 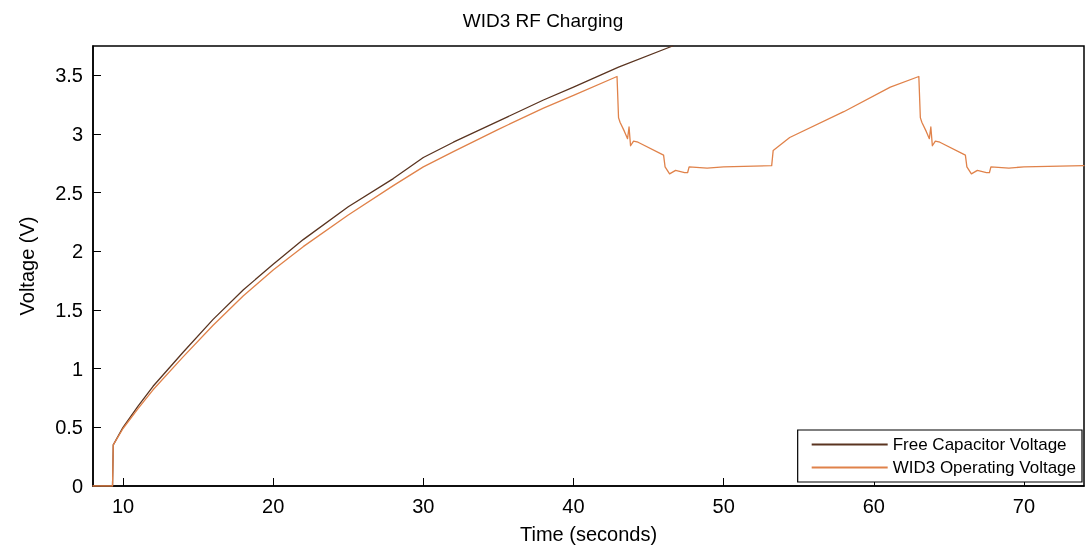 What do you see at coordinates (723, 506) in the screenshot?
I see `x-tick-label: 50` at bounding box center [723, 506].